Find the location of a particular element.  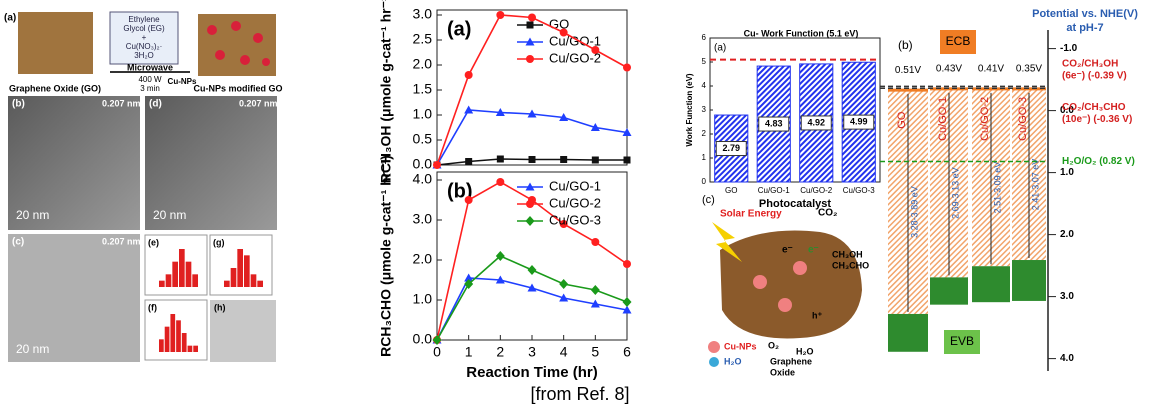

label: (e) is located at coordinates (153, 242).